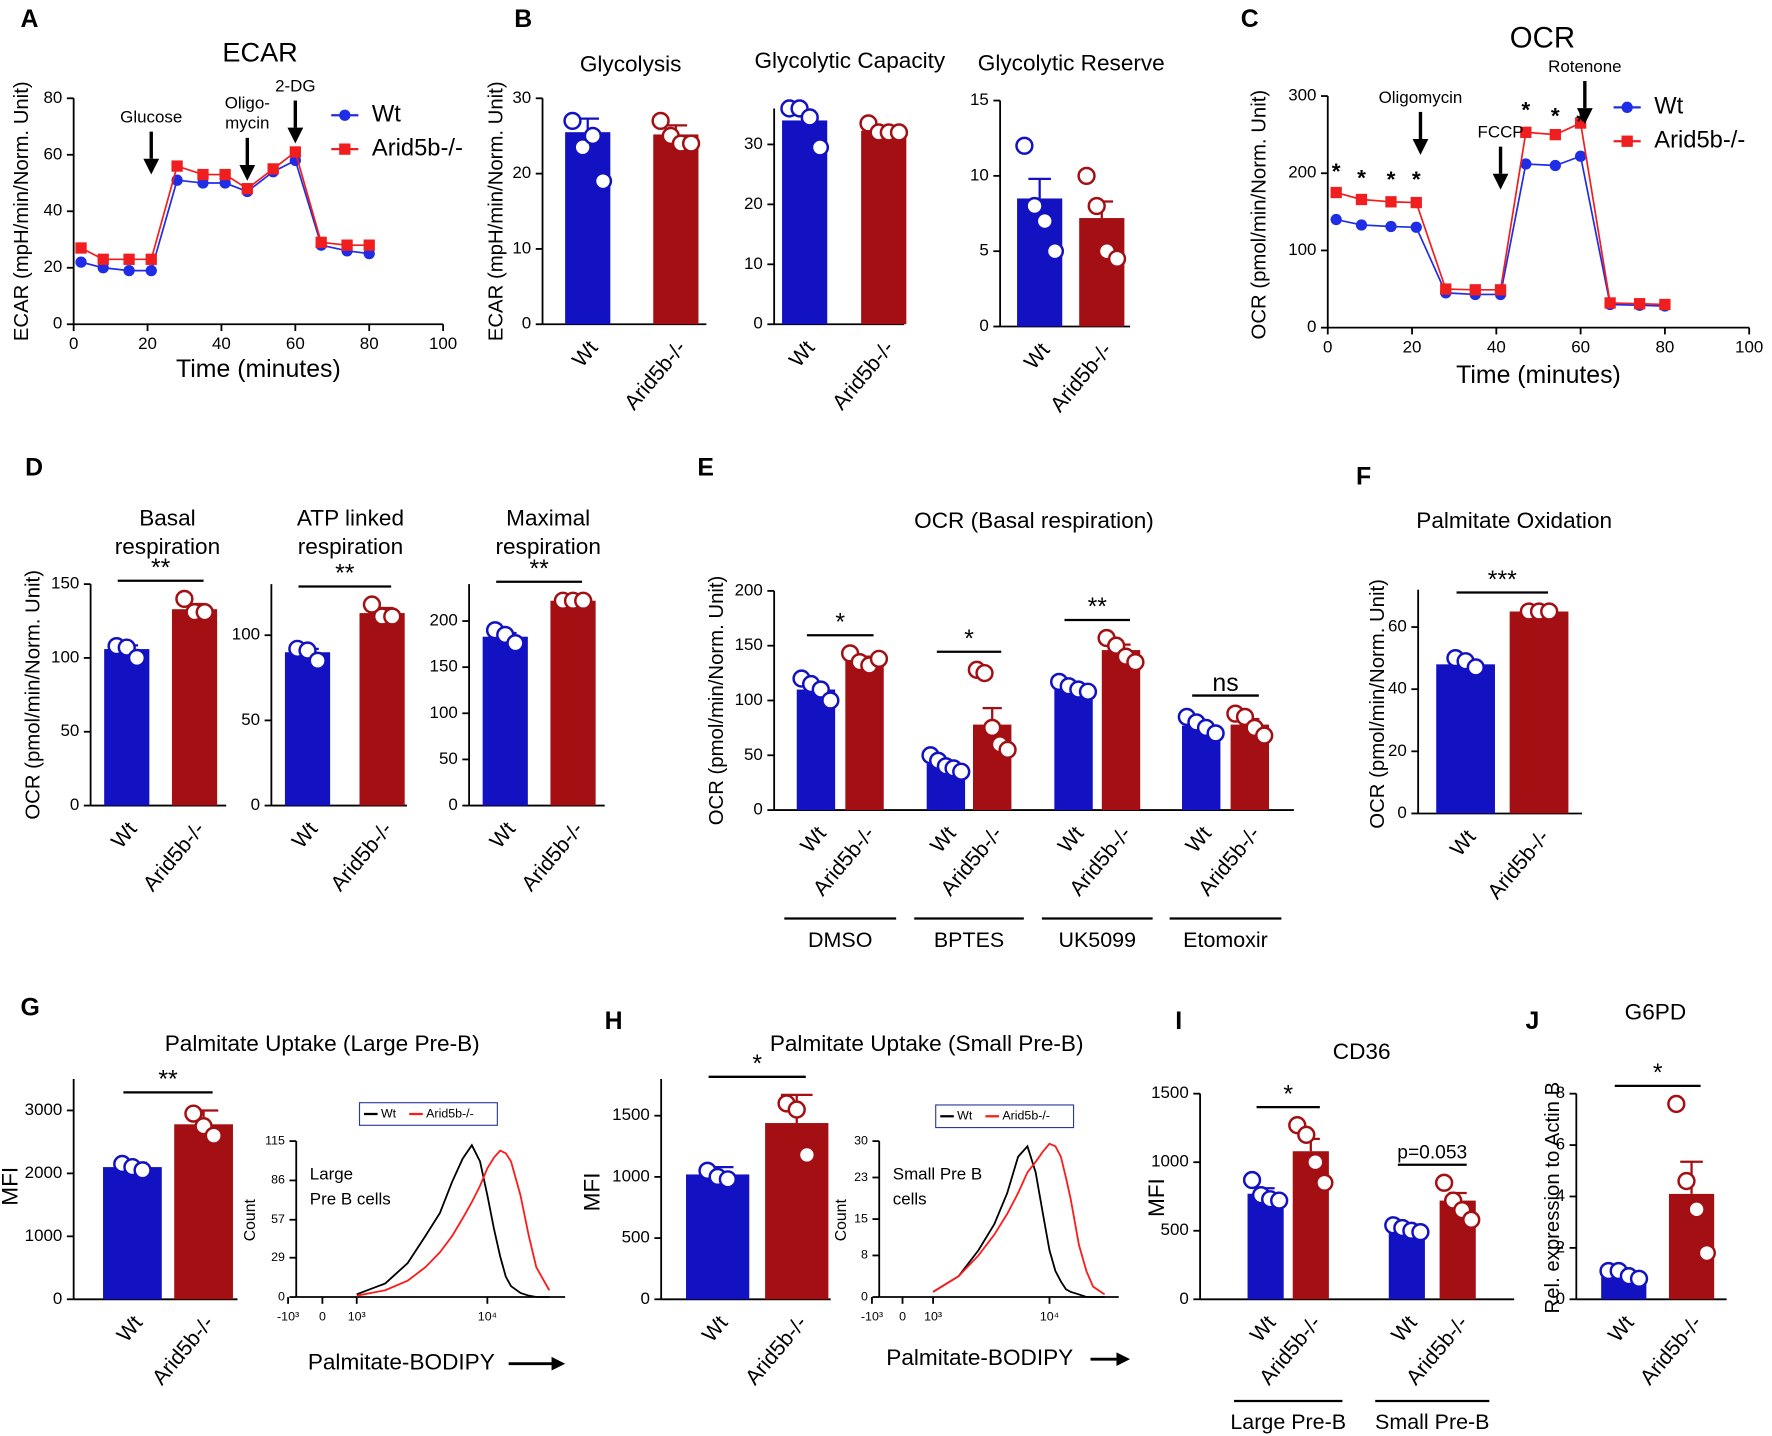 The image size is (1772, 1436). Describe the element at coordinates (53, 210) in the screenshot. I see `y-tick-label: 40` at that location.